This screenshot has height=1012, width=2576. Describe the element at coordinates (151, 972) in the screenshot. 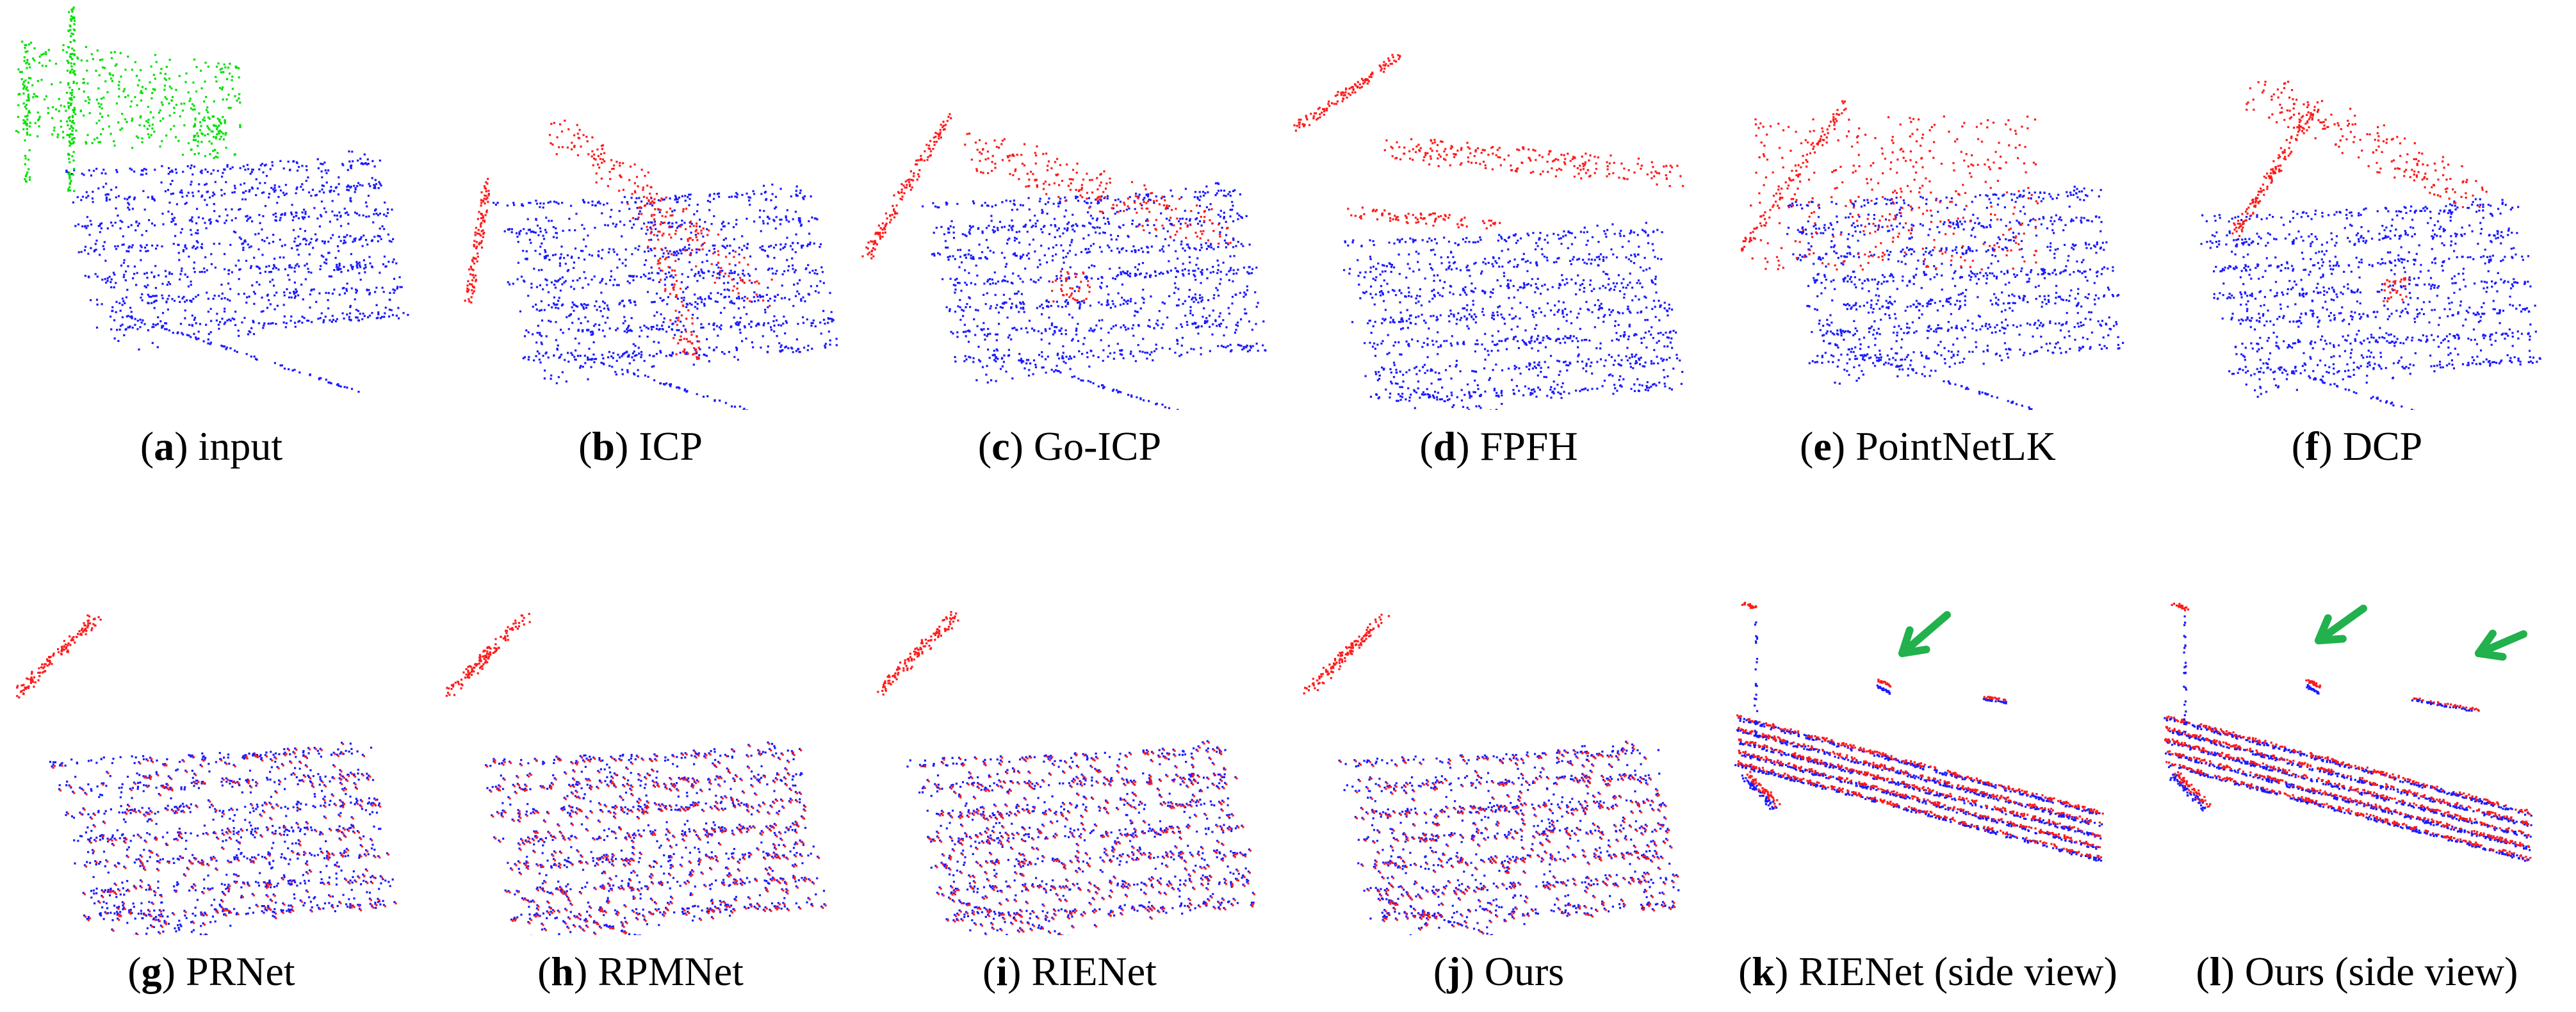

I see `caption-letter: g` at that location.